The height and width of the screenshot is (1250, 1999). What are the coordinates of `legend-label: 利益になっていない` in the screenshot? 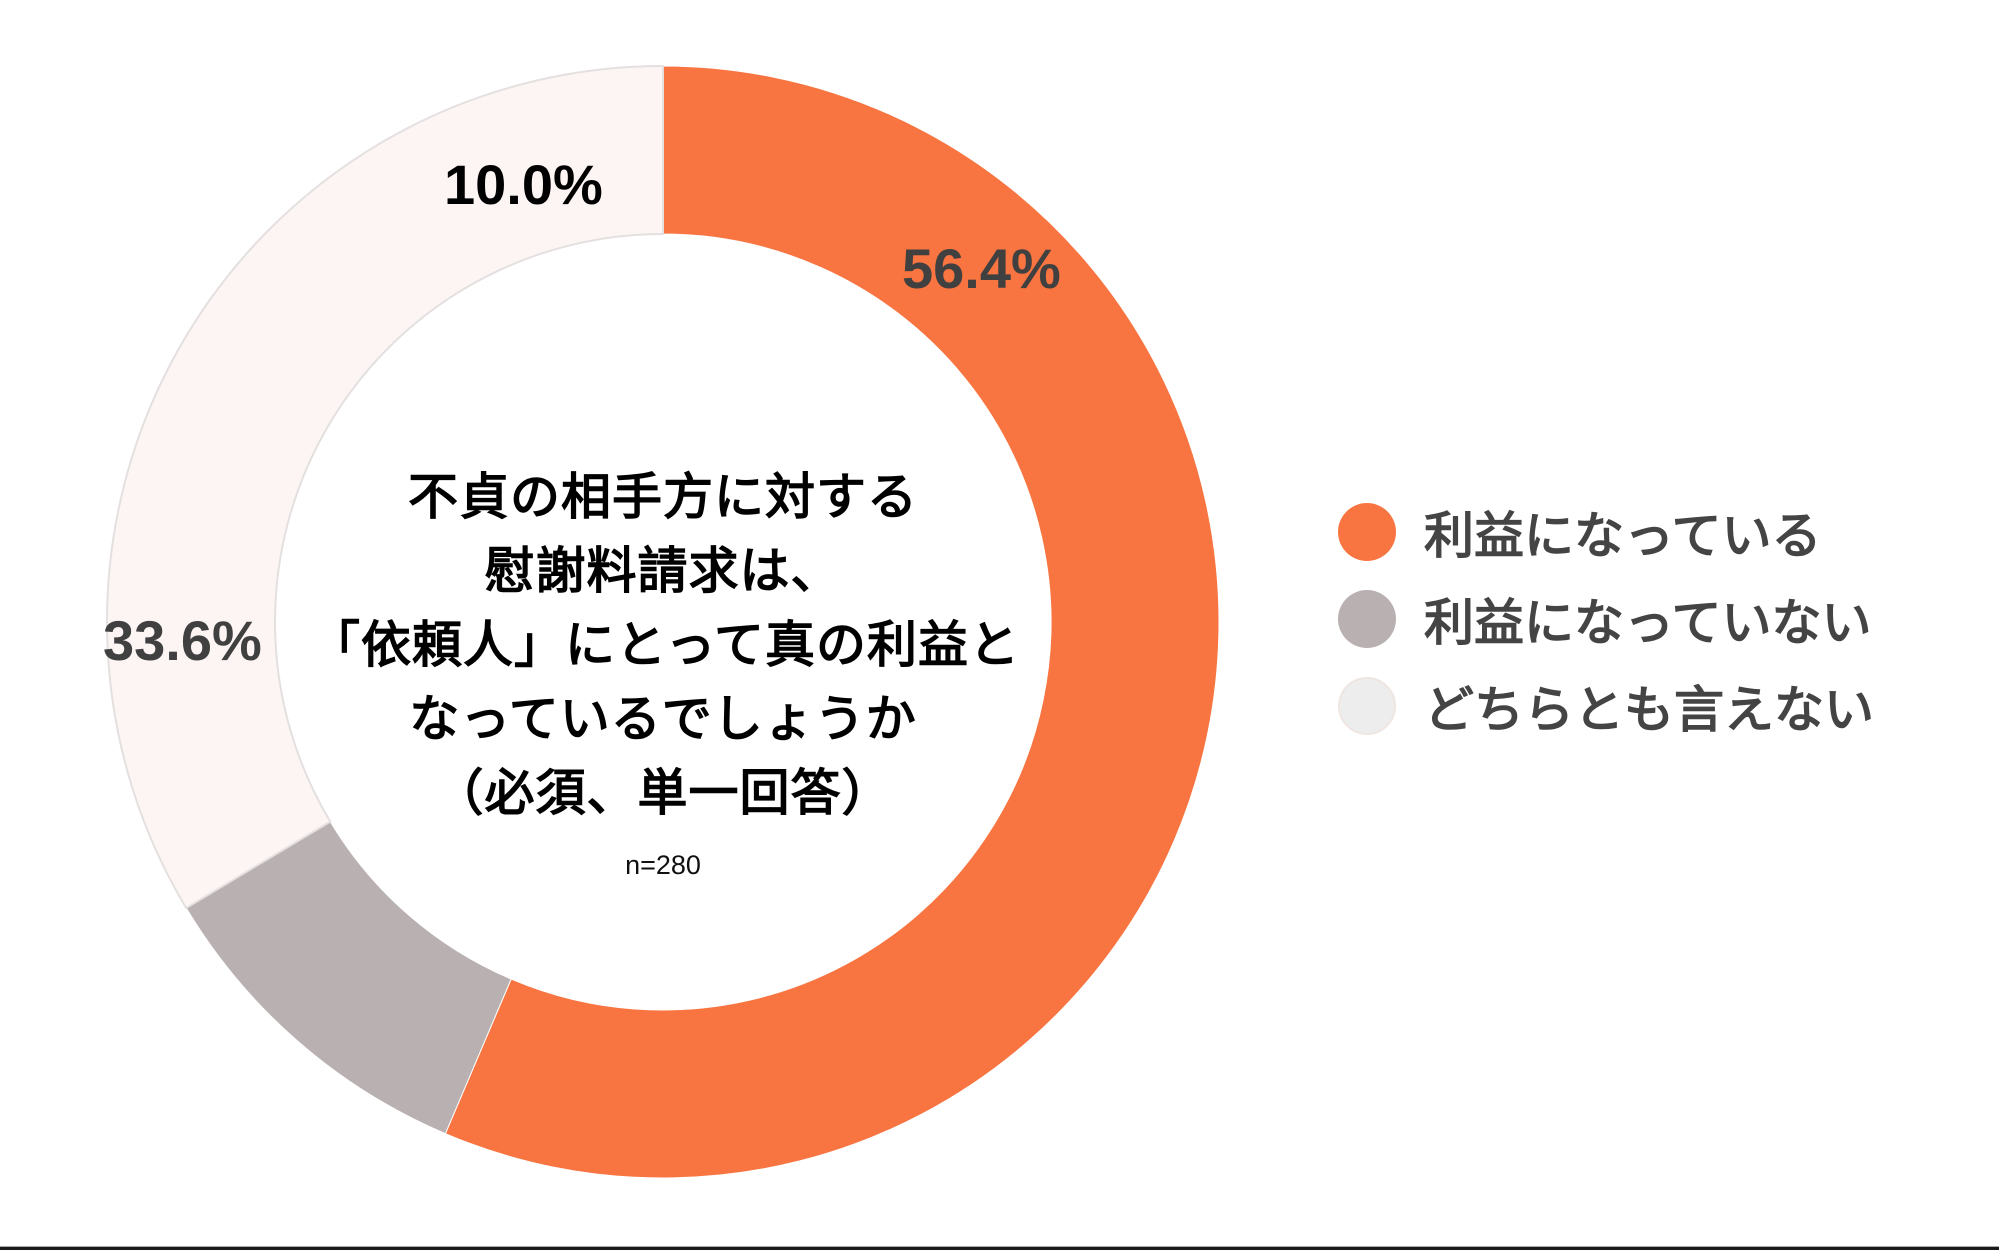 It's located at (1648, 622).